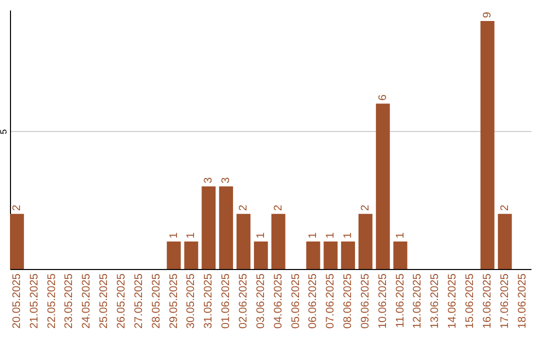 The image size is (540, 340). What do you see at coordinates (86, 301) in the screenshot?
I see `x-tick-label: 24.05.2025` at bounding box center [86, 301].